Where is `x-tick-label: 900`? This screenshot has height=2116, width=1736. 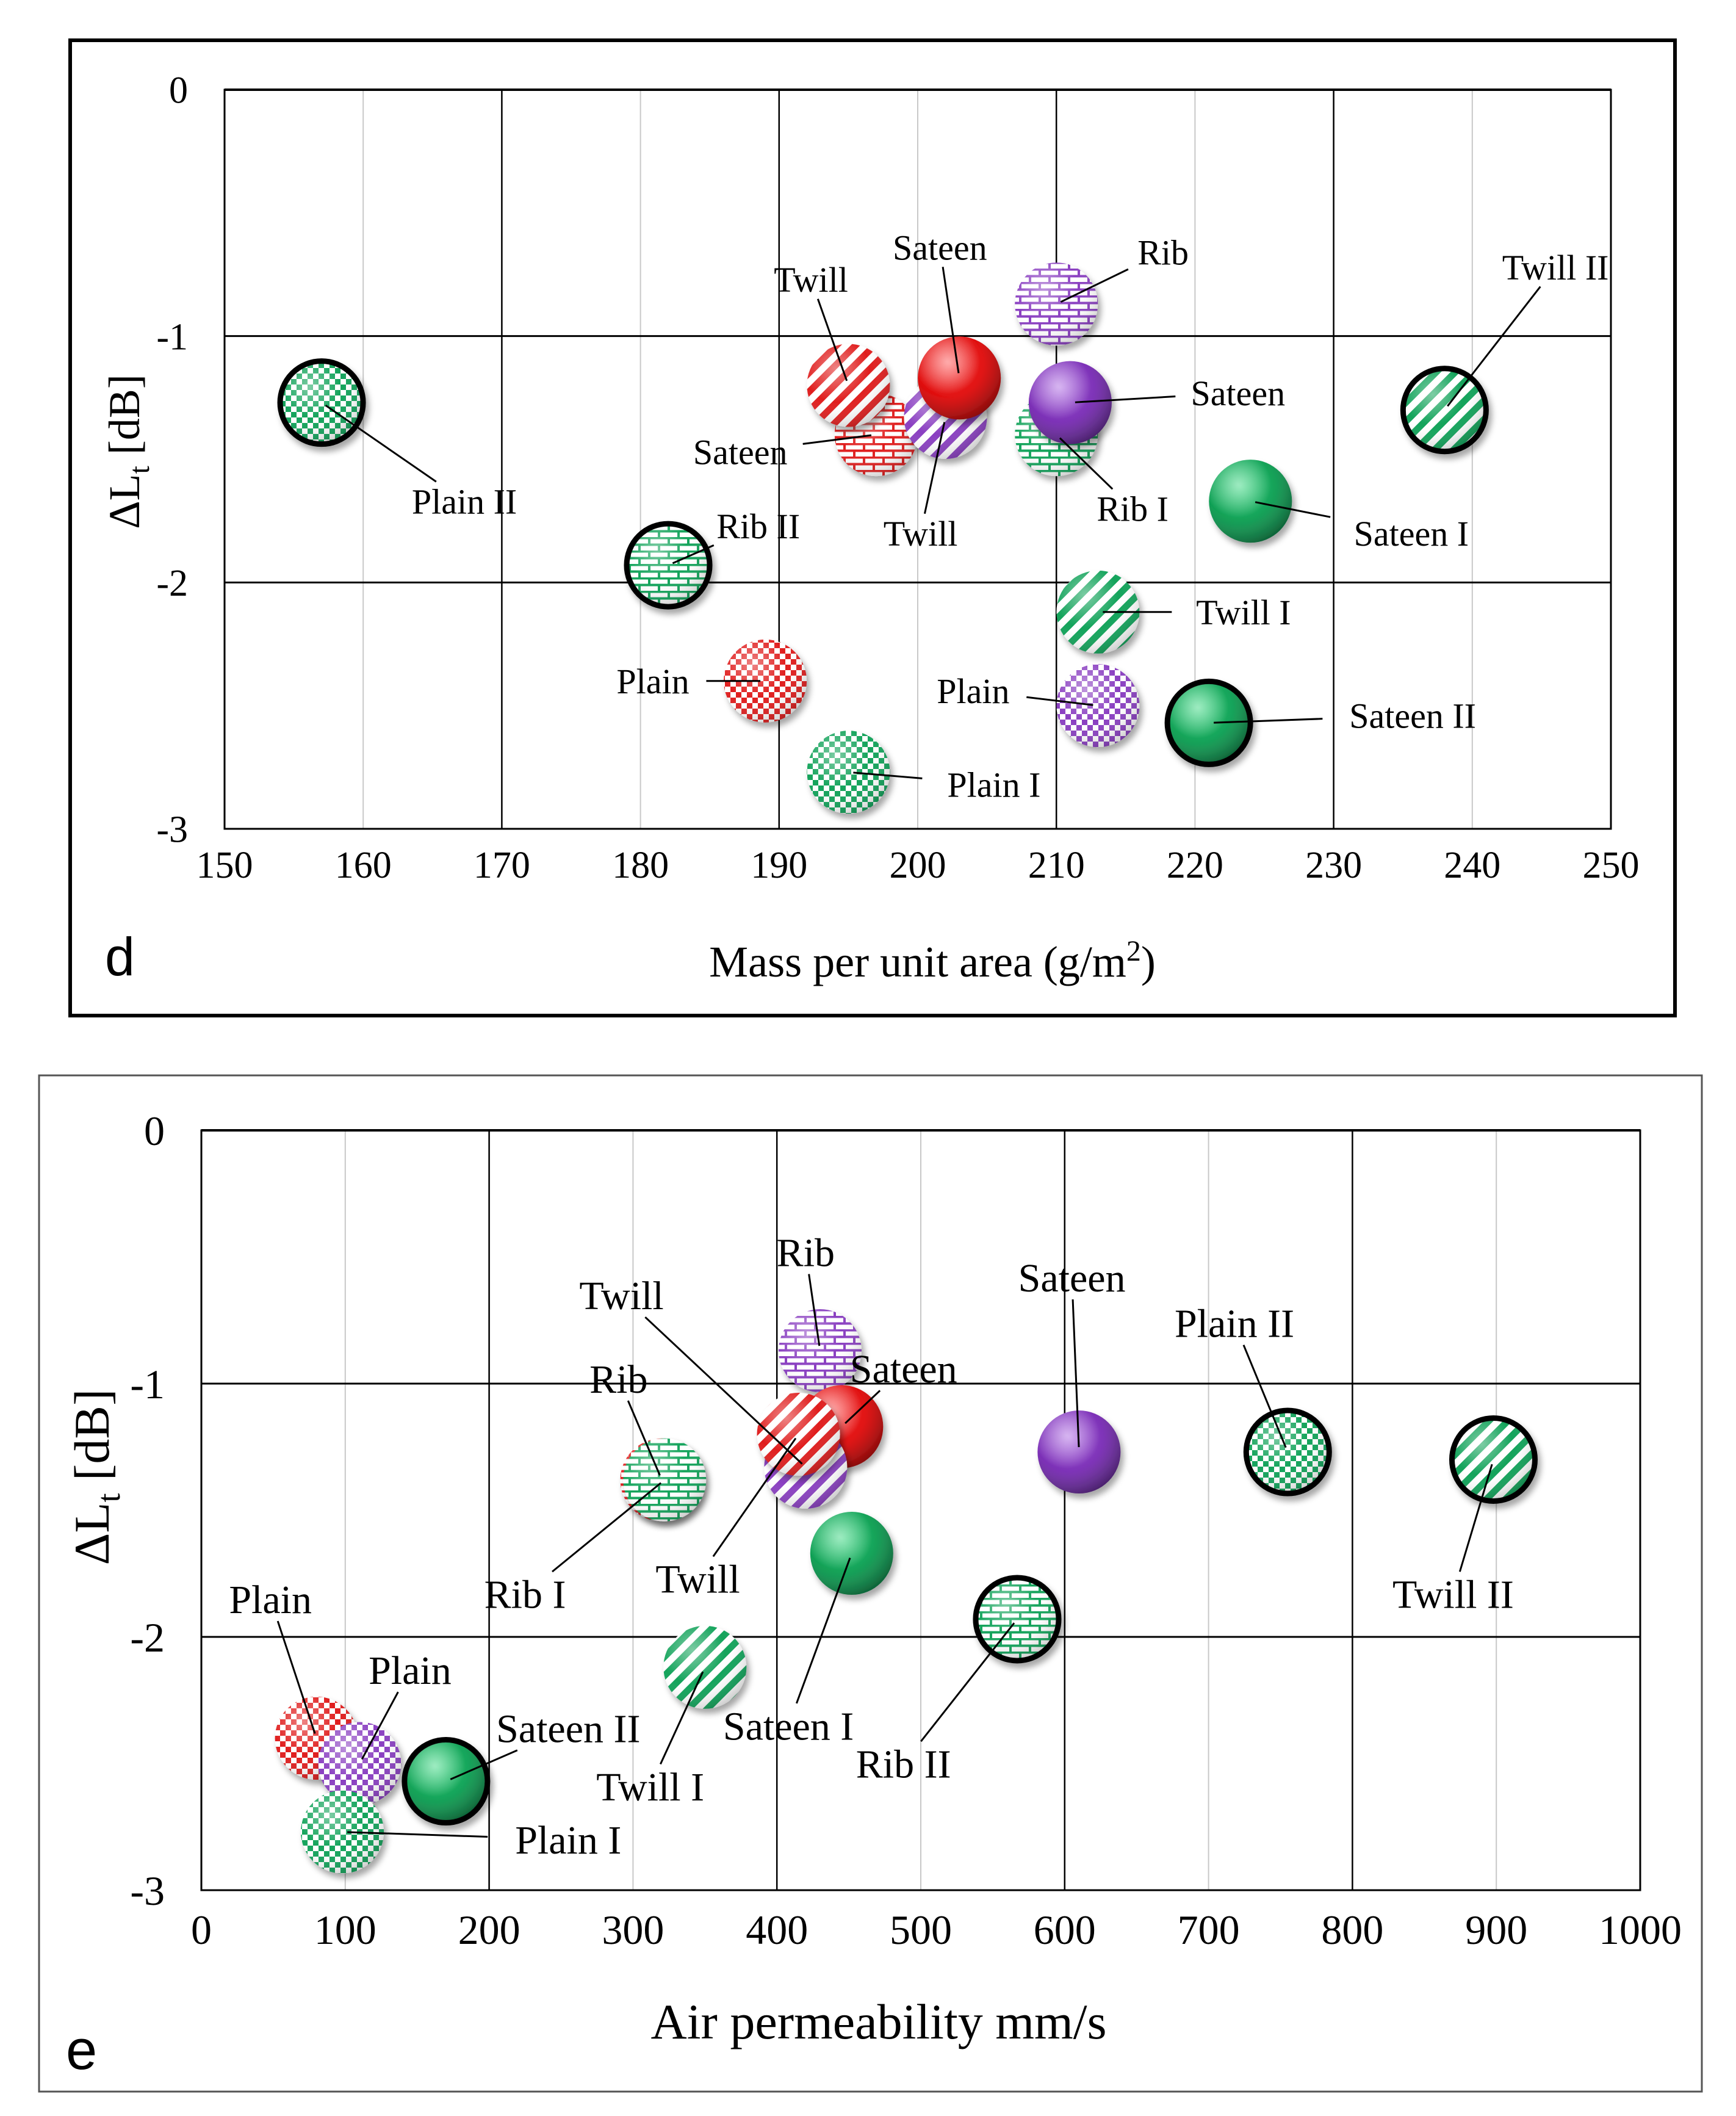
x-tick-label: 900 is located at coordinates (1496, 1930).